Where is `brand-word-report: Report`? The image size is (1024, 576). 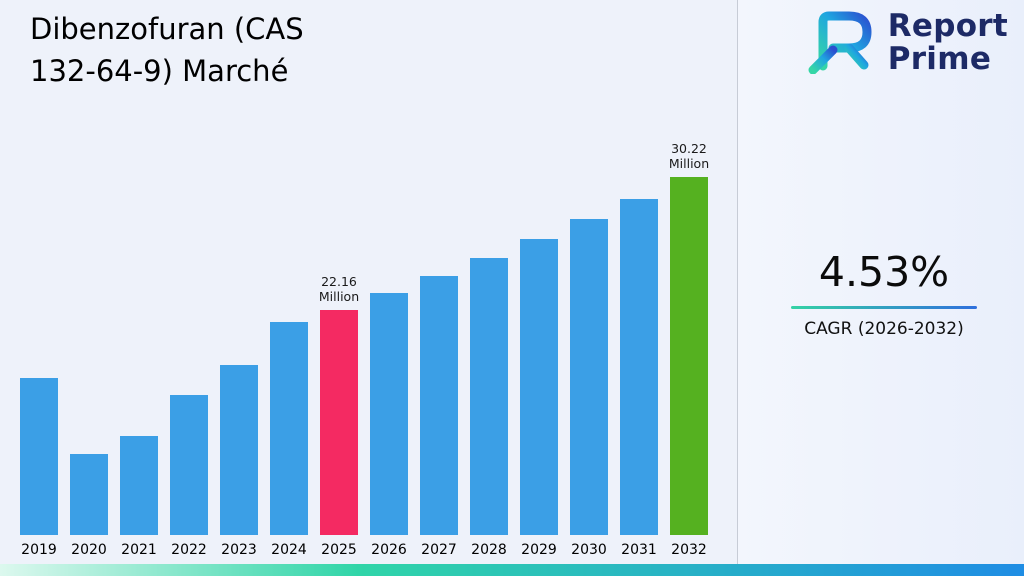 brand-word-report: Report is located at coordinates (947, 25).